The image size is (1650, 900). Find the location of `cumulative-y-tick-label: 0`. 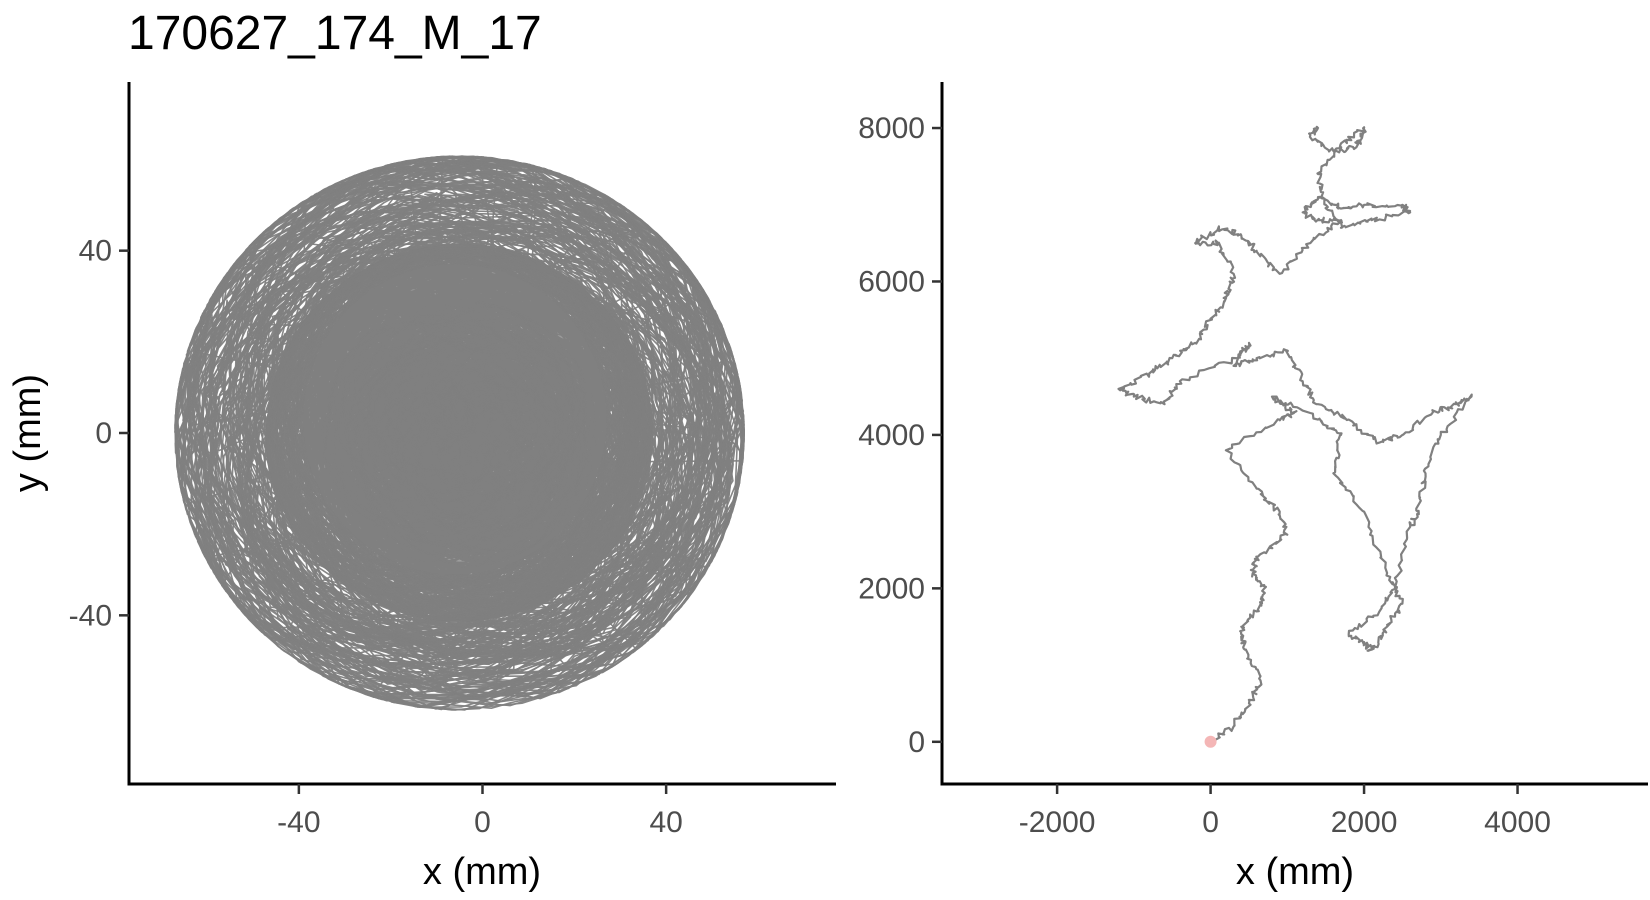

cumulative-y-tick-label: 0 is located at coordinates (916, 742).